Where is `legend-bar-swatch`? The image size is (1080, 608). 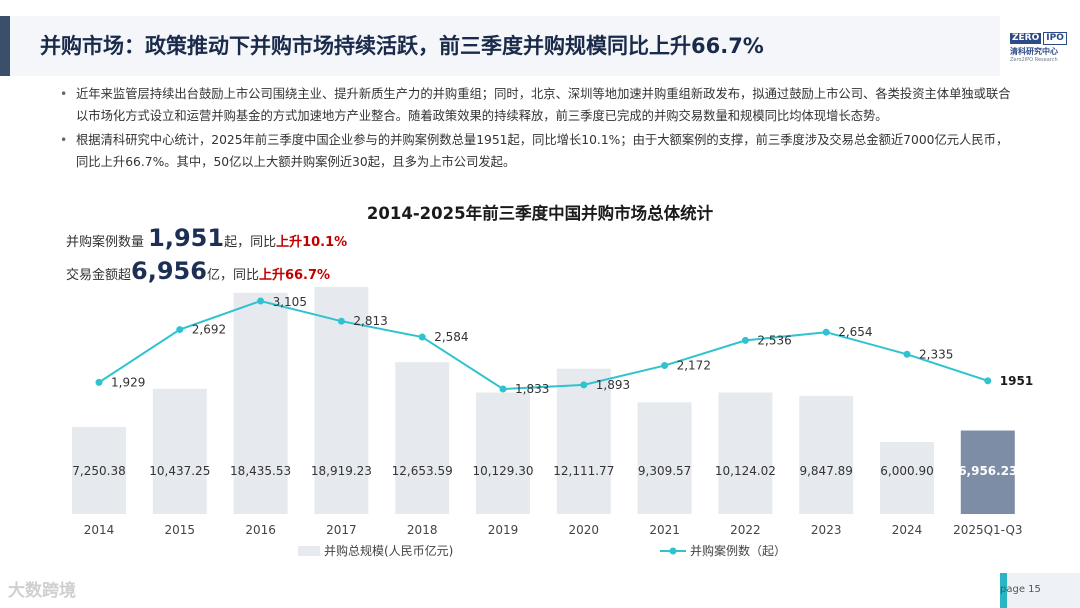 legend-bar-swatch is located at coordinates (309, 551).